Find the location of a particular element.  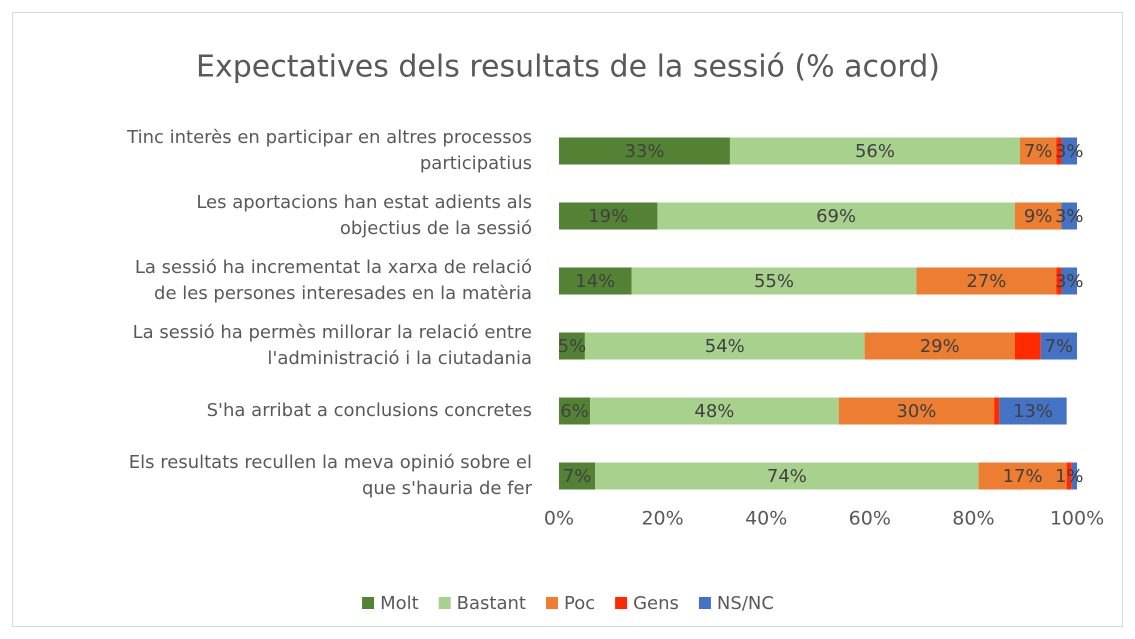

category-label: S'ha arribat a conclusions concretes is located at coordinates (369, 410).